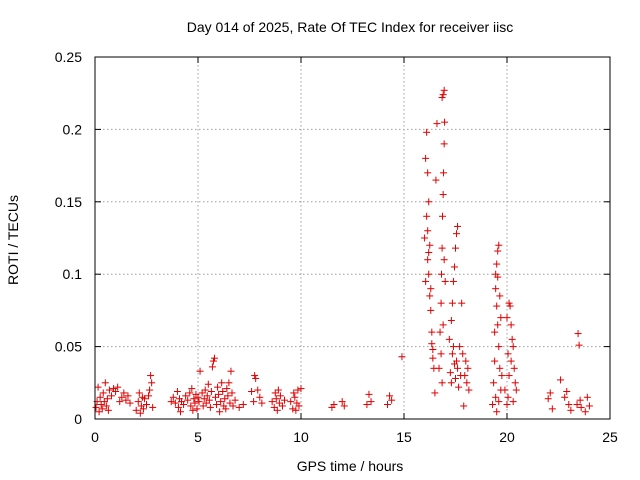  I want to click on x-tick-label: 0, so click(95, 437).